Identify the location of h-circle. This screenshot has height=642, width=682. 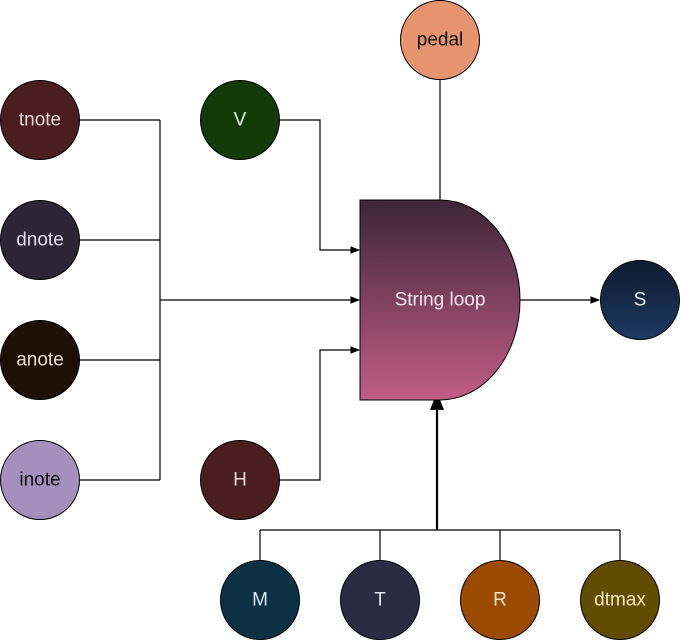
(240, 480).